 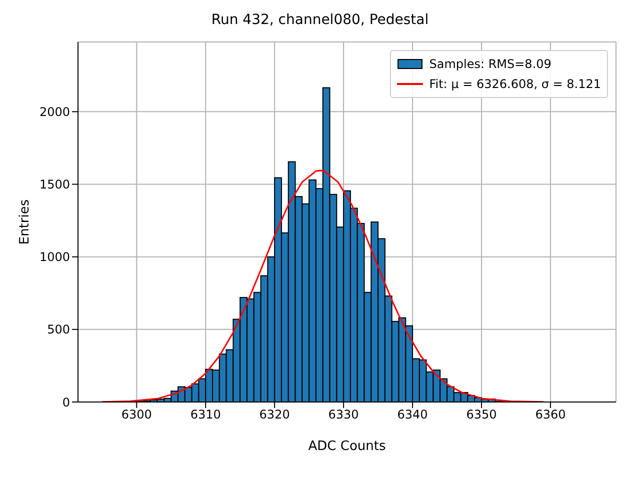 What do you see at coordinates (490, 64) in the screenshot?
I see `legend-label: Samples: RMS=8.09` at bounding box center [490, 64].